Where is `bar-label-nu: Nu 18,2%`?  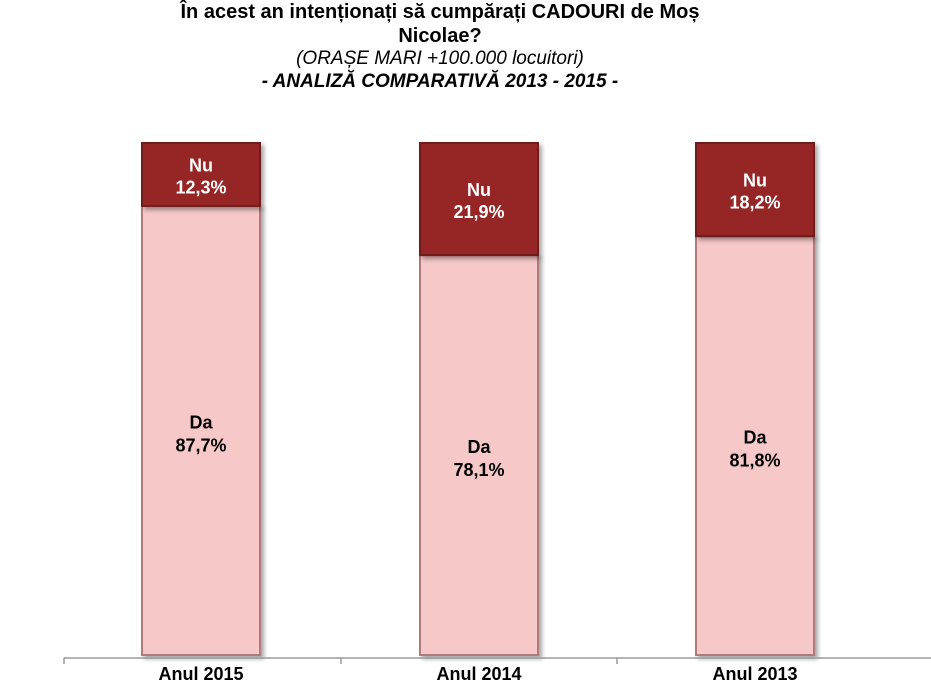
bar-label-nu: Nu 18,2% is located at coordinates (754, 192).